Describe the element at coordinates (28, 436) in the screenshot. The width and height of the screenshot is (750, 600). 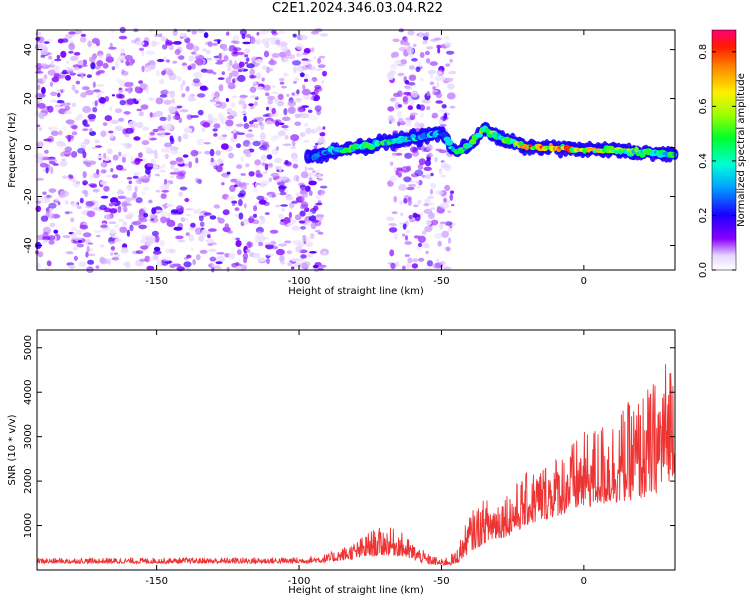
I see `snr-y-tick-label: 3000` at that location.